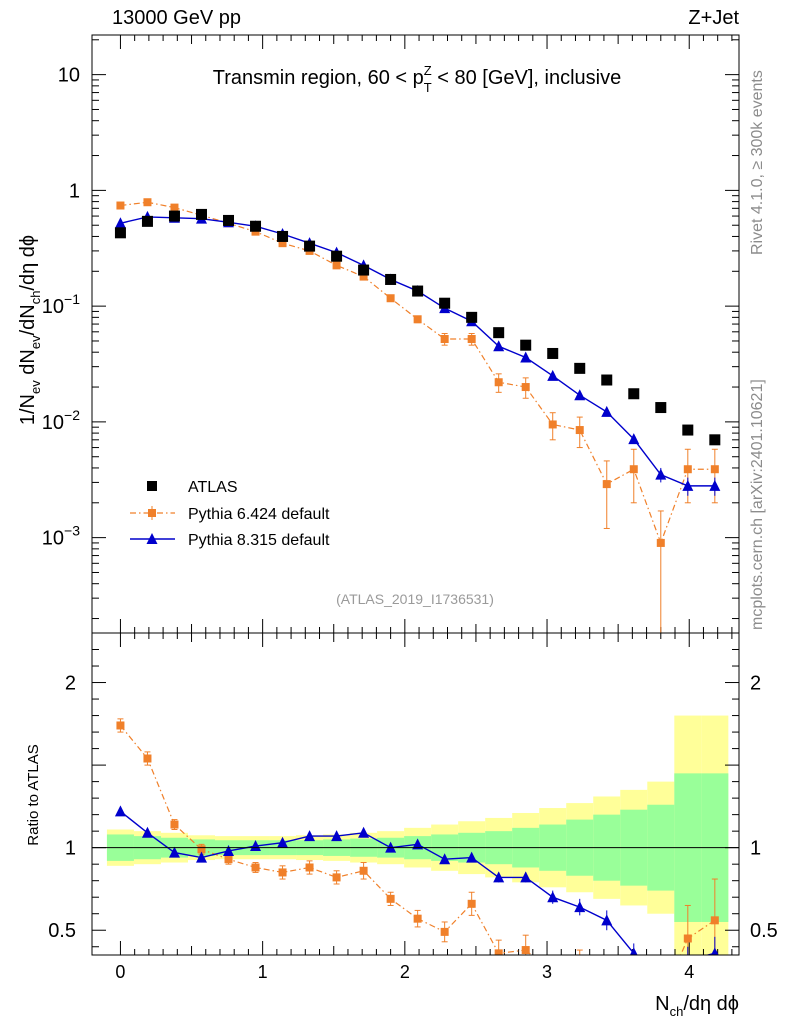 Image resolution: width=786 pixels, height=1024 pixels. What do you see at coordinates (318, 78) in the screenshot?
I see `plot-title-part-a: Transmin region, 60 < p` at bounding box center [318, 78].